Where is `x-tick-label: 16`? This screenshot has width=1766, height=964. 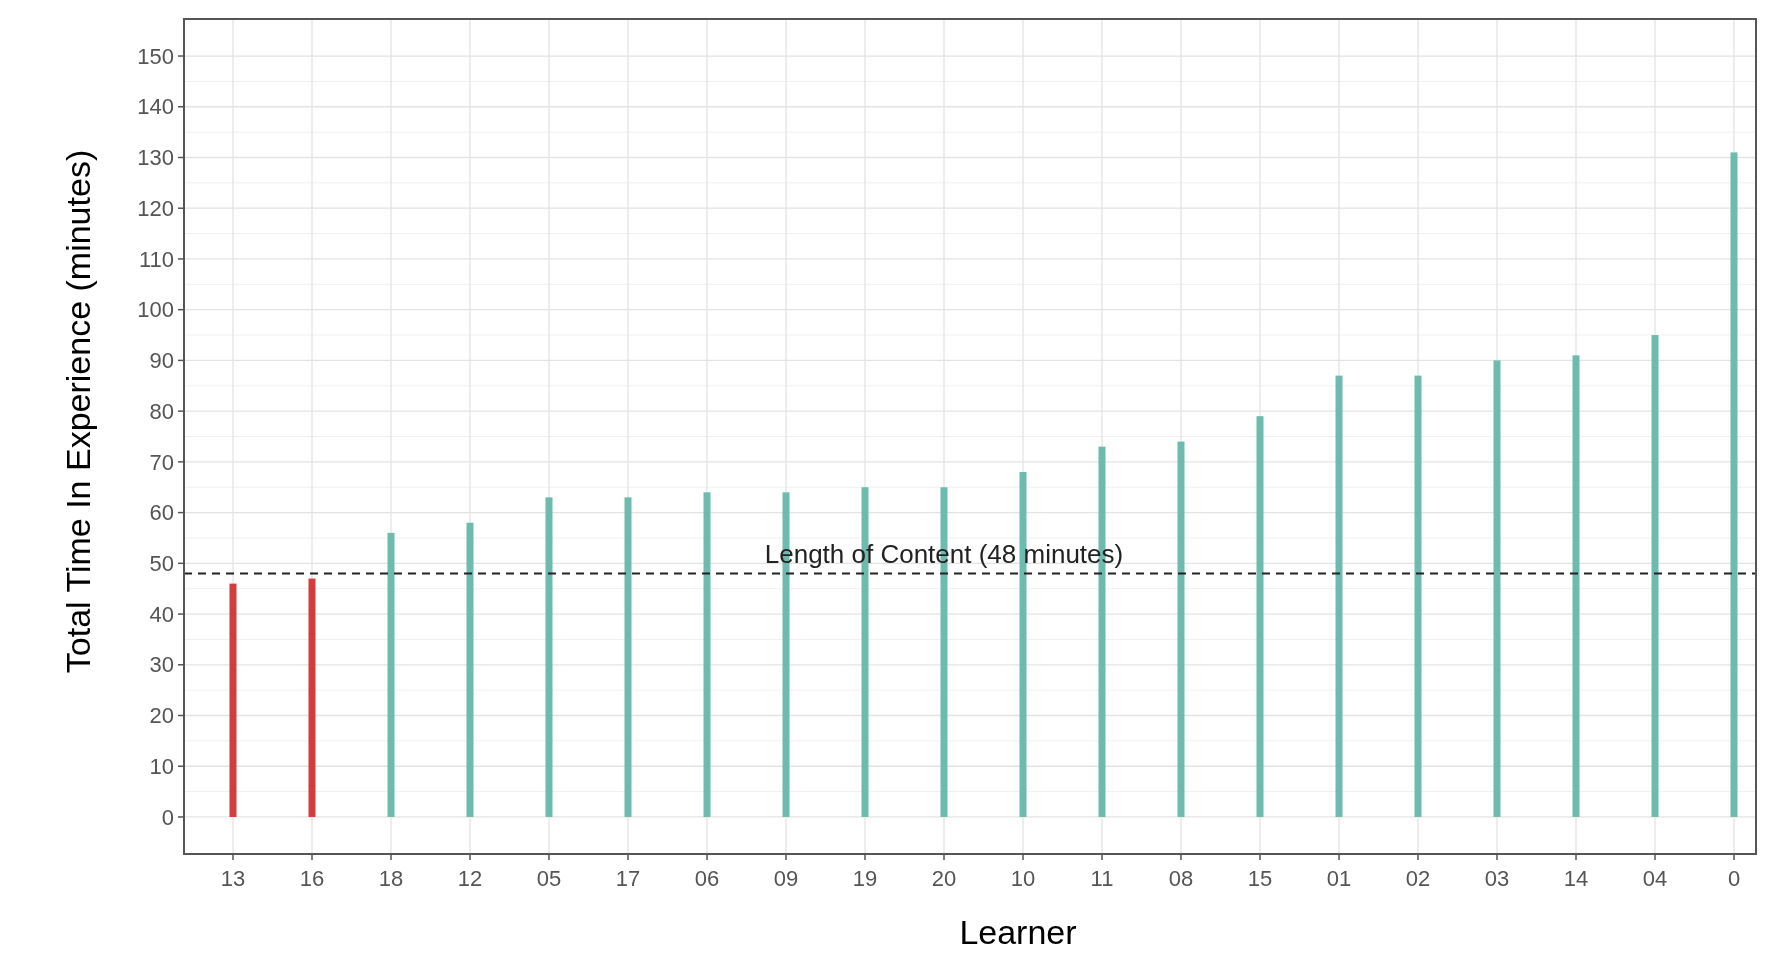
x-tick-label: 16 is located at coordinates (312, 878).